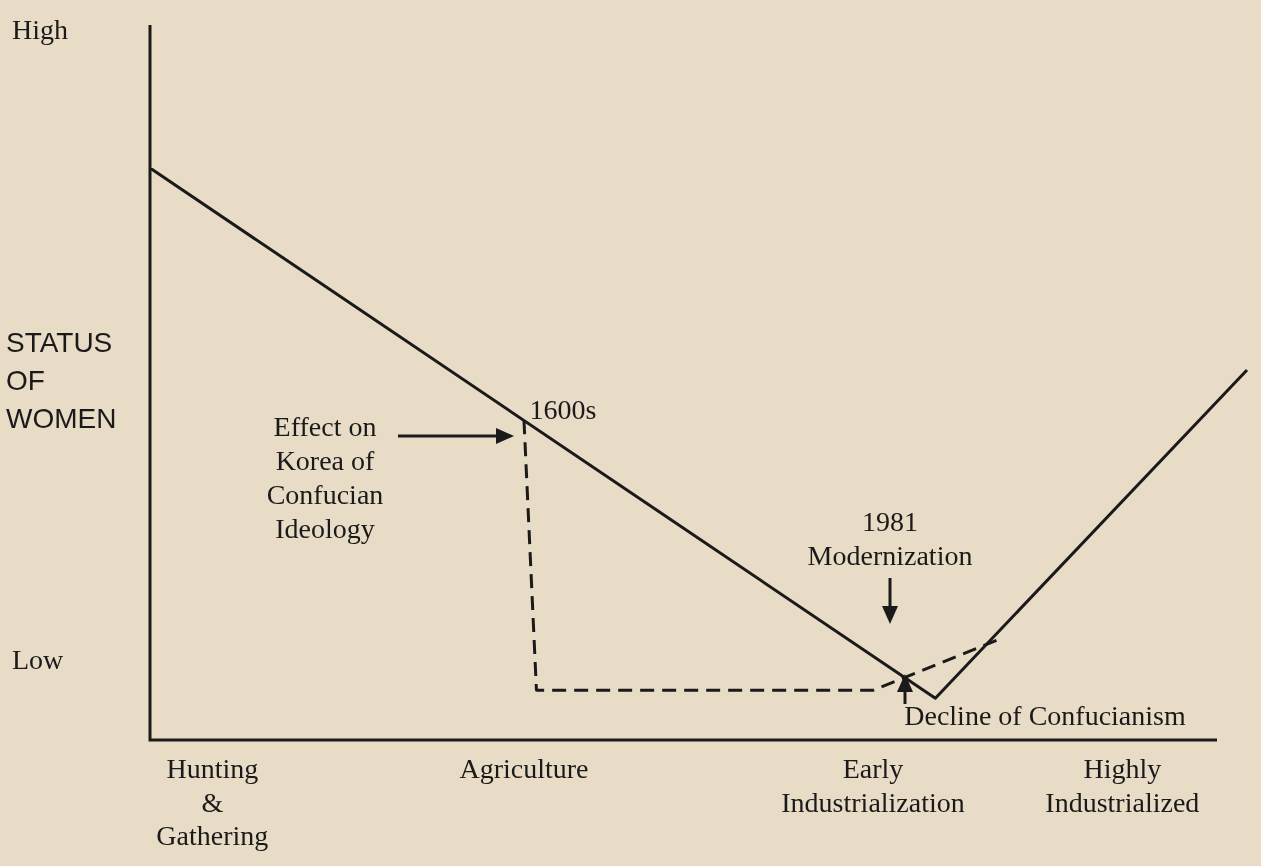 This screenshot has height=866, width=1261. What do you see at coordinates (1045, 716) in the screenshot?
I see `annotation: Decline of Confucianism` at bounding box center [1045, 716].